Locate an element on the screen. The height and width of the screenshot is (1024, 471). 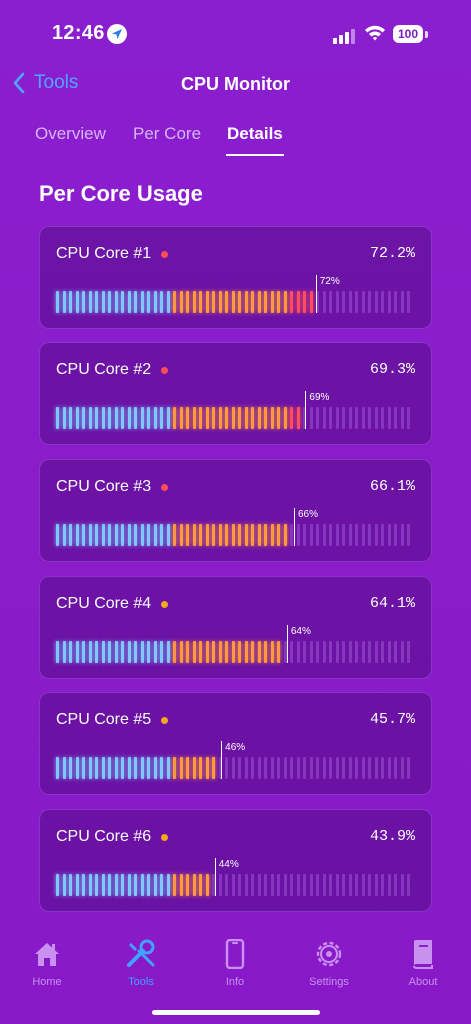
active-tab-underline is located at coordinates (255, 155).